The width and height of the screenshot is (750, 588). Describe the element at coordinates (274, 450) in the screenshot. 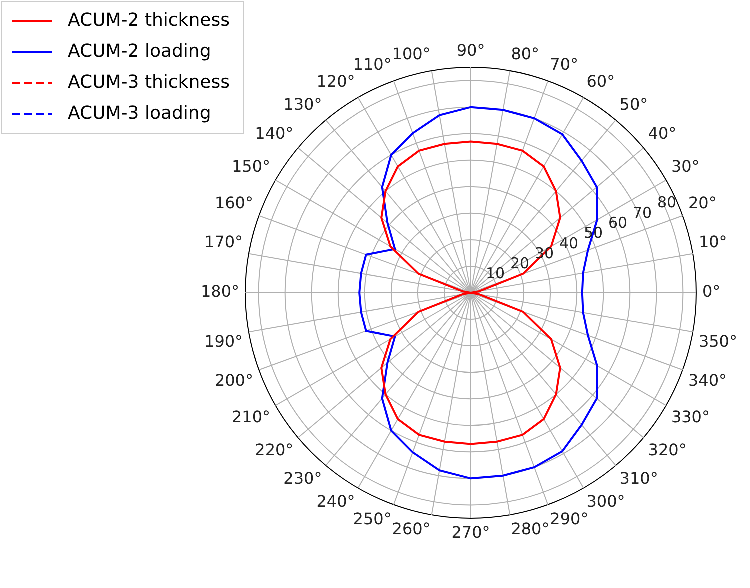

I see `spoke-label: 220°` at that location.